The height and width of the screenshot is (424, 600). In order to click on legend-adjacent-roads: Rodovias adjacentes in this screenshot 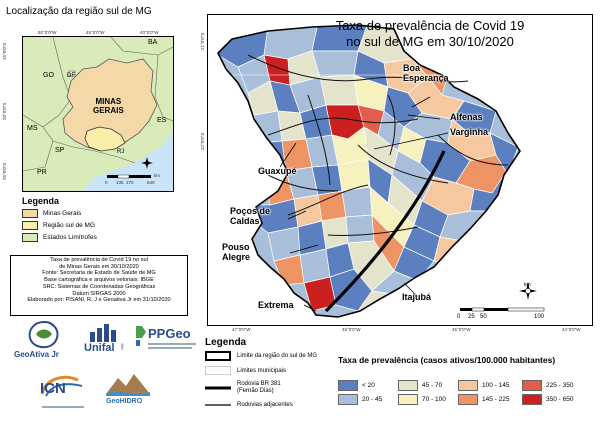, I will do `click(249, 405)`.